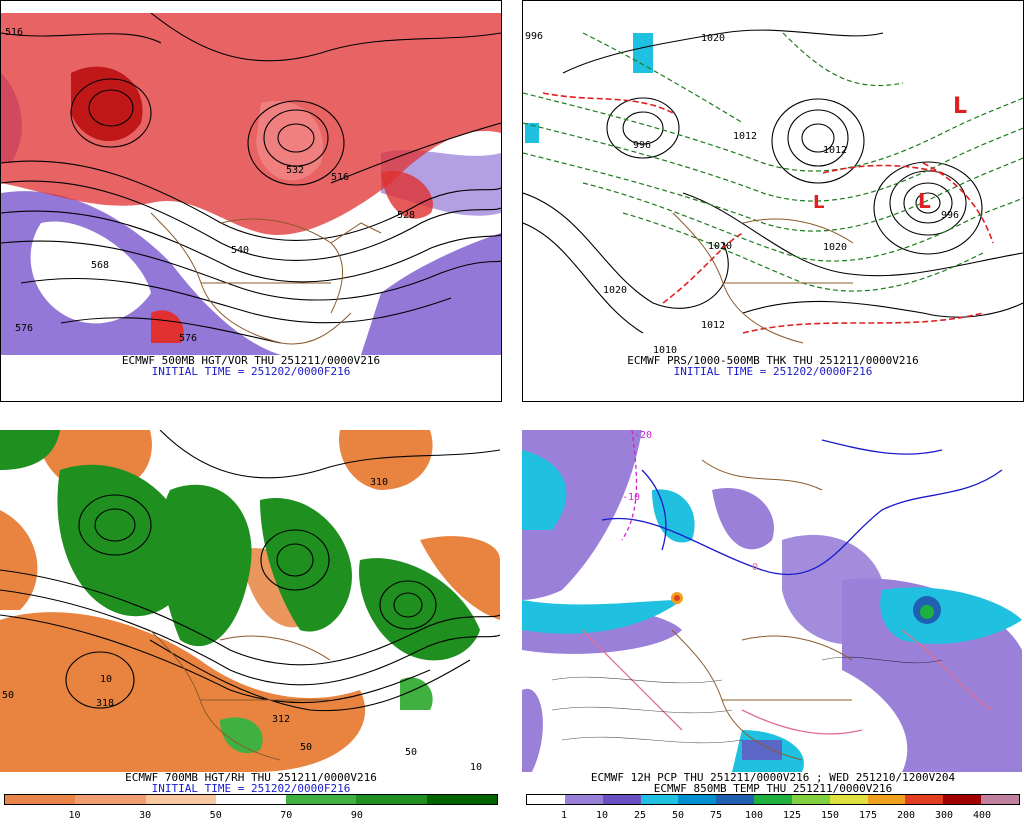  I want to click on colorbar-tick-label: 25, so click(640, 815).